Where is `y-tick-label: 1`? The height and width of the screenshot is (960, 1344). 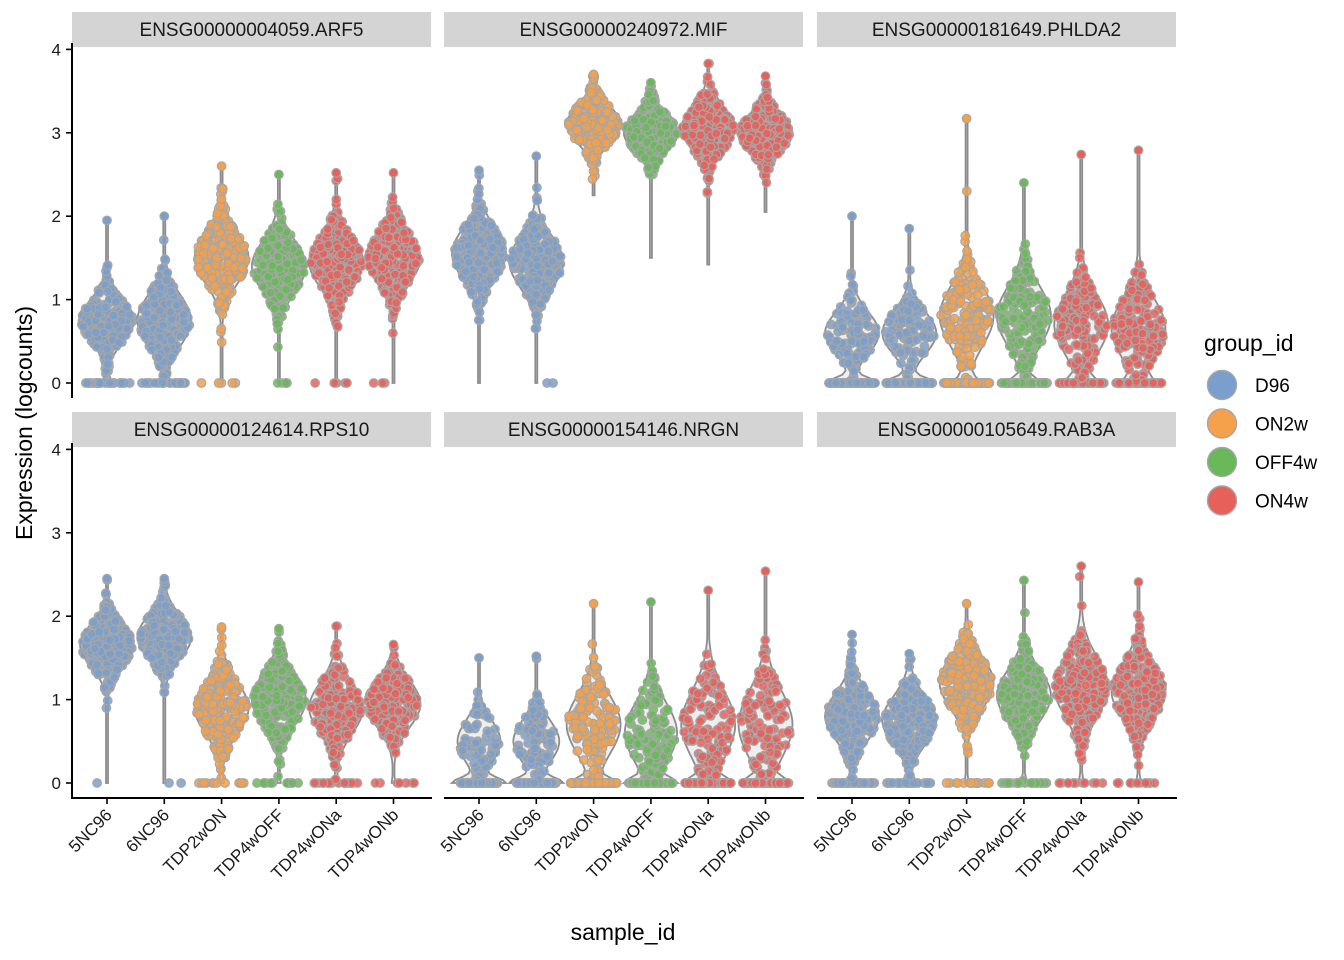
y-tick-label: 1 is located at coordinates (56, 300).